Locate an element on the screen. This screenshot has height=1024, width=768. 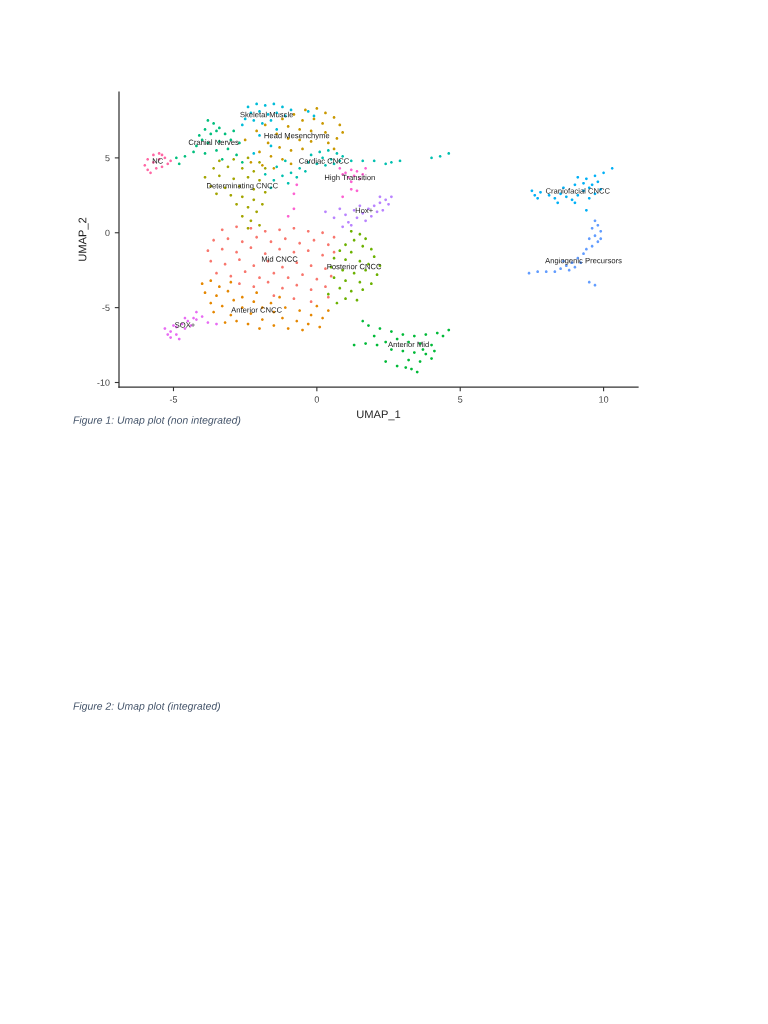
x-tick-label: 5 is located at coordinates (460, 399).